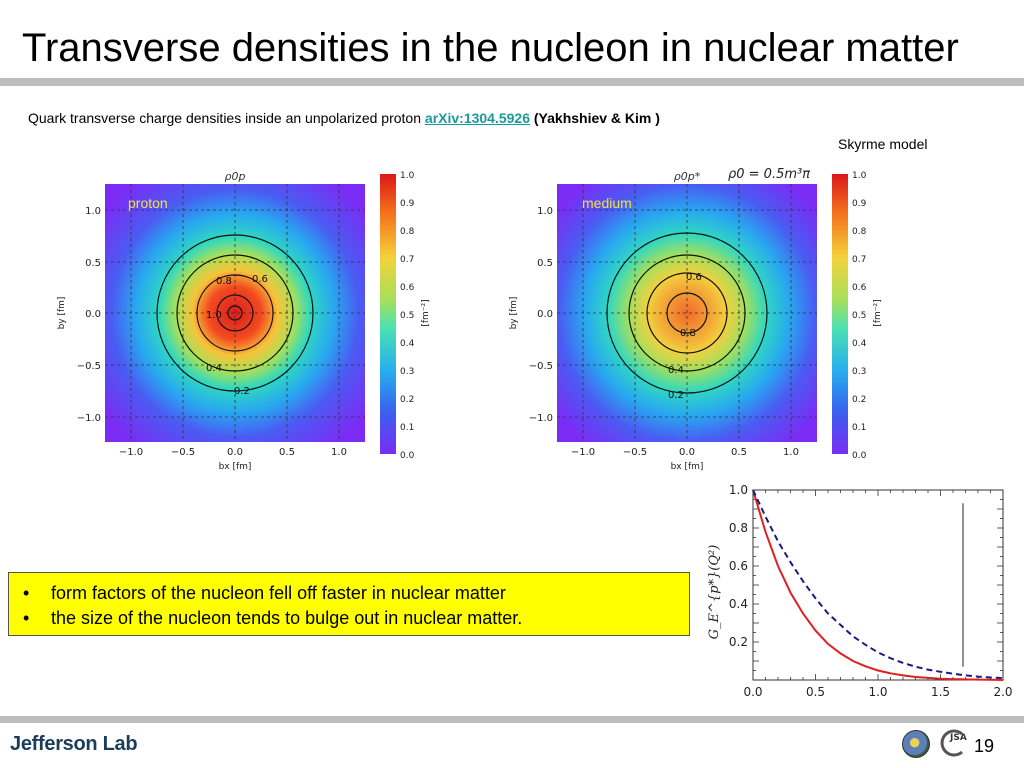 Image resolution: width=1024 pixels, height=768 pixels. What do you see at coordinates (815, 692) in the screenshot?
I see `x-tick-label: 0.5` at bounding box center [815, 692].